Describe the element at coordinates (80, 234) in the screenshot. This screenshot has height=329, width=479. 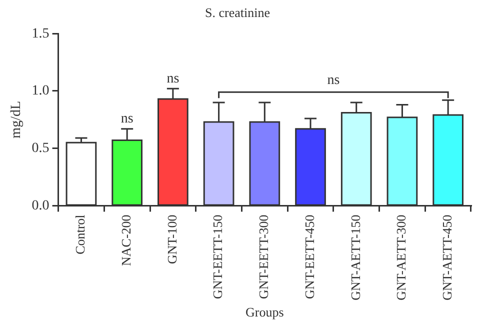
I see `x-tick-label: Control` at that location.